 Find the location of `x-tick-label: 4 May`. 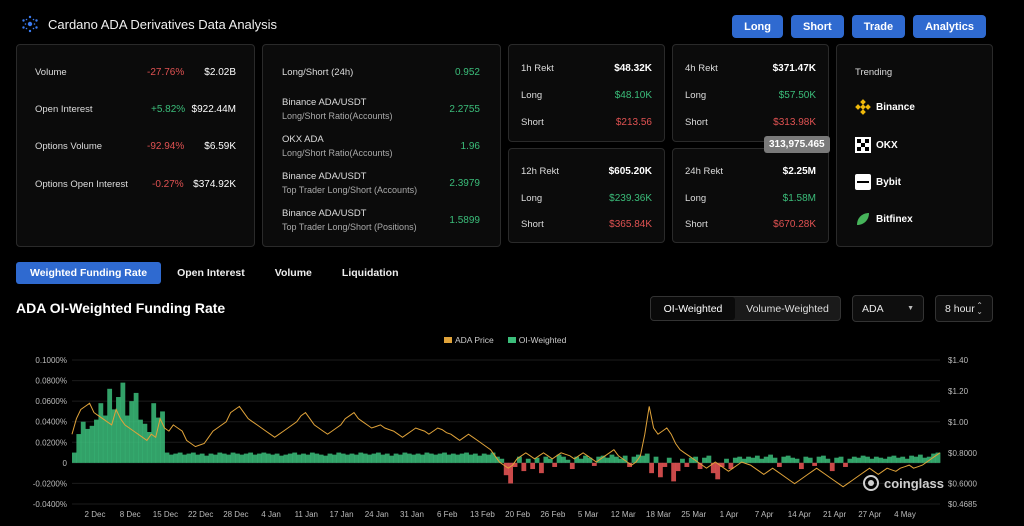

x-tick-label: 4 May is located at coordinates (905, 514).